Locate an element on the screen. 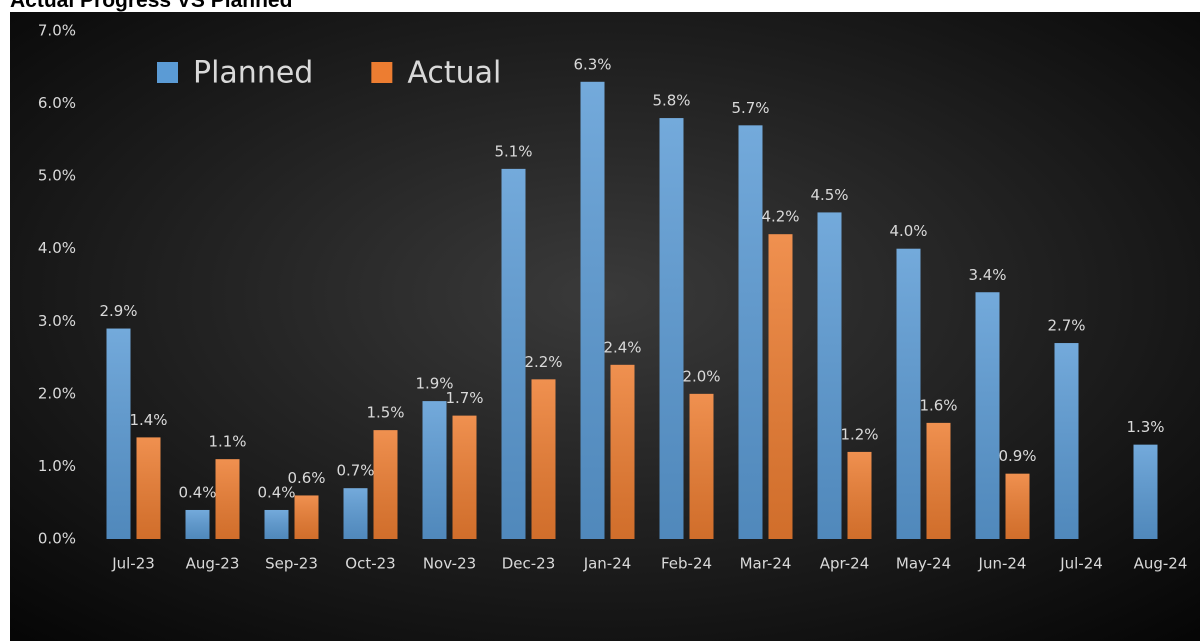  value-label: 4.5% is located at coordinates (829, 195).